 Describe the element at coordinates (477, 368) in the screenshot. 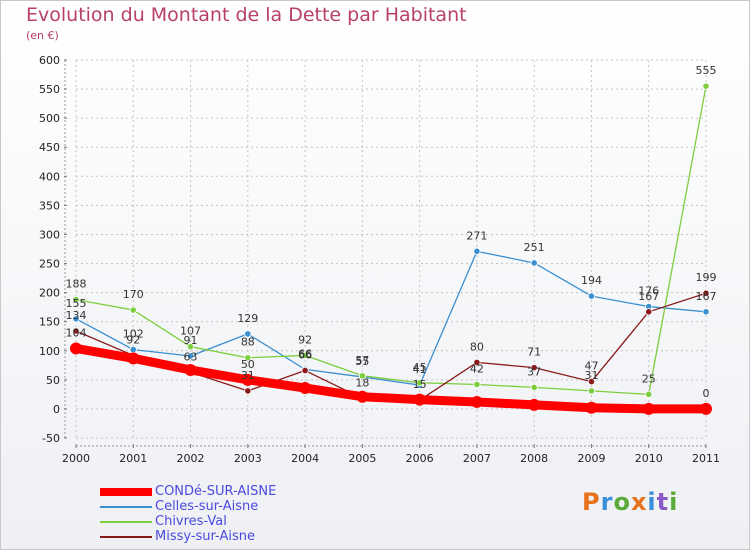

I see `data-label-chivres-val-2007: 42` at that location.